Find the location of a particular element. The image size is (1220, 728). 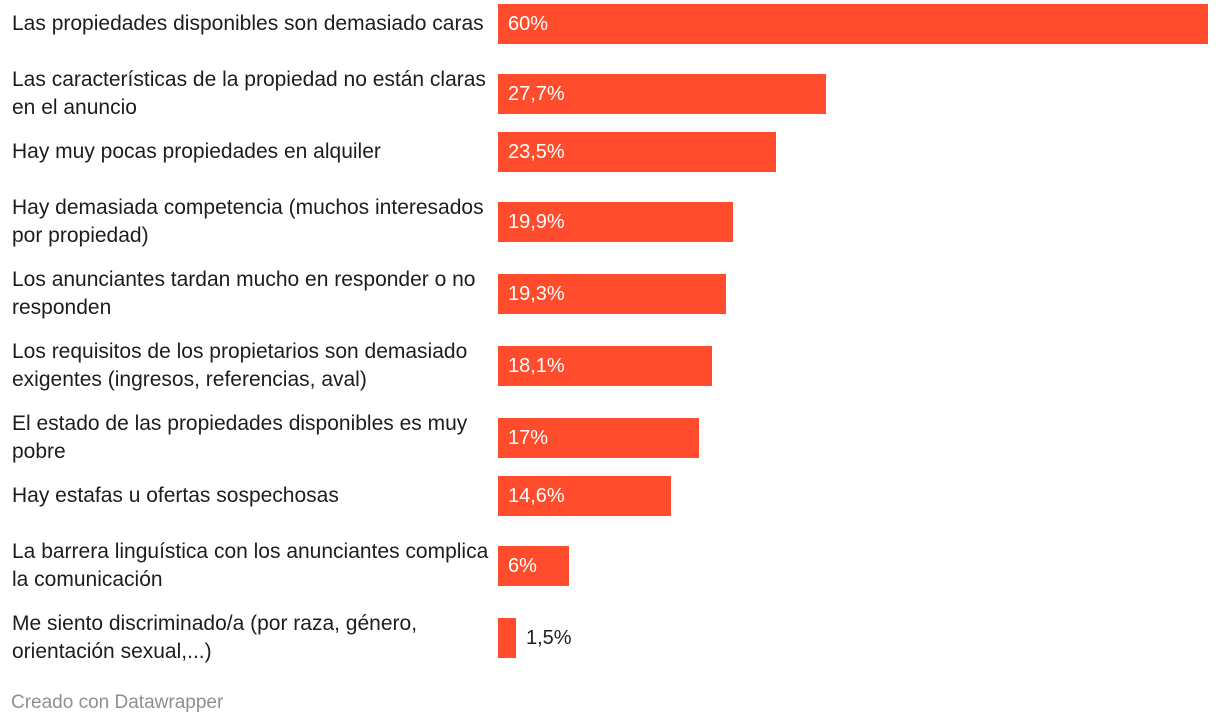

value-label: 60% is located at coordinates (528, 24).